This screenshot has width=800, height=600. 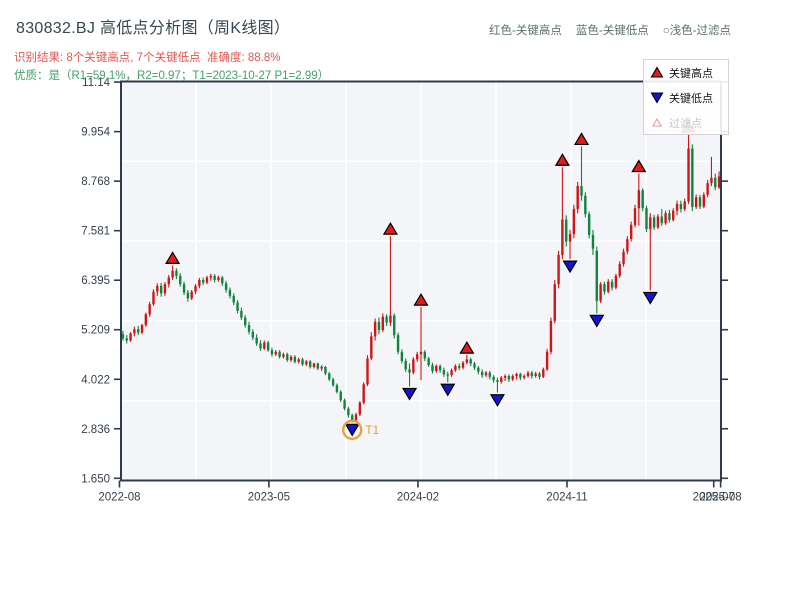 What do you see at coordinates (691, 73) in the screenshot?
I see `legend-item-label: 关键高点` at bounding box center [691, 73].